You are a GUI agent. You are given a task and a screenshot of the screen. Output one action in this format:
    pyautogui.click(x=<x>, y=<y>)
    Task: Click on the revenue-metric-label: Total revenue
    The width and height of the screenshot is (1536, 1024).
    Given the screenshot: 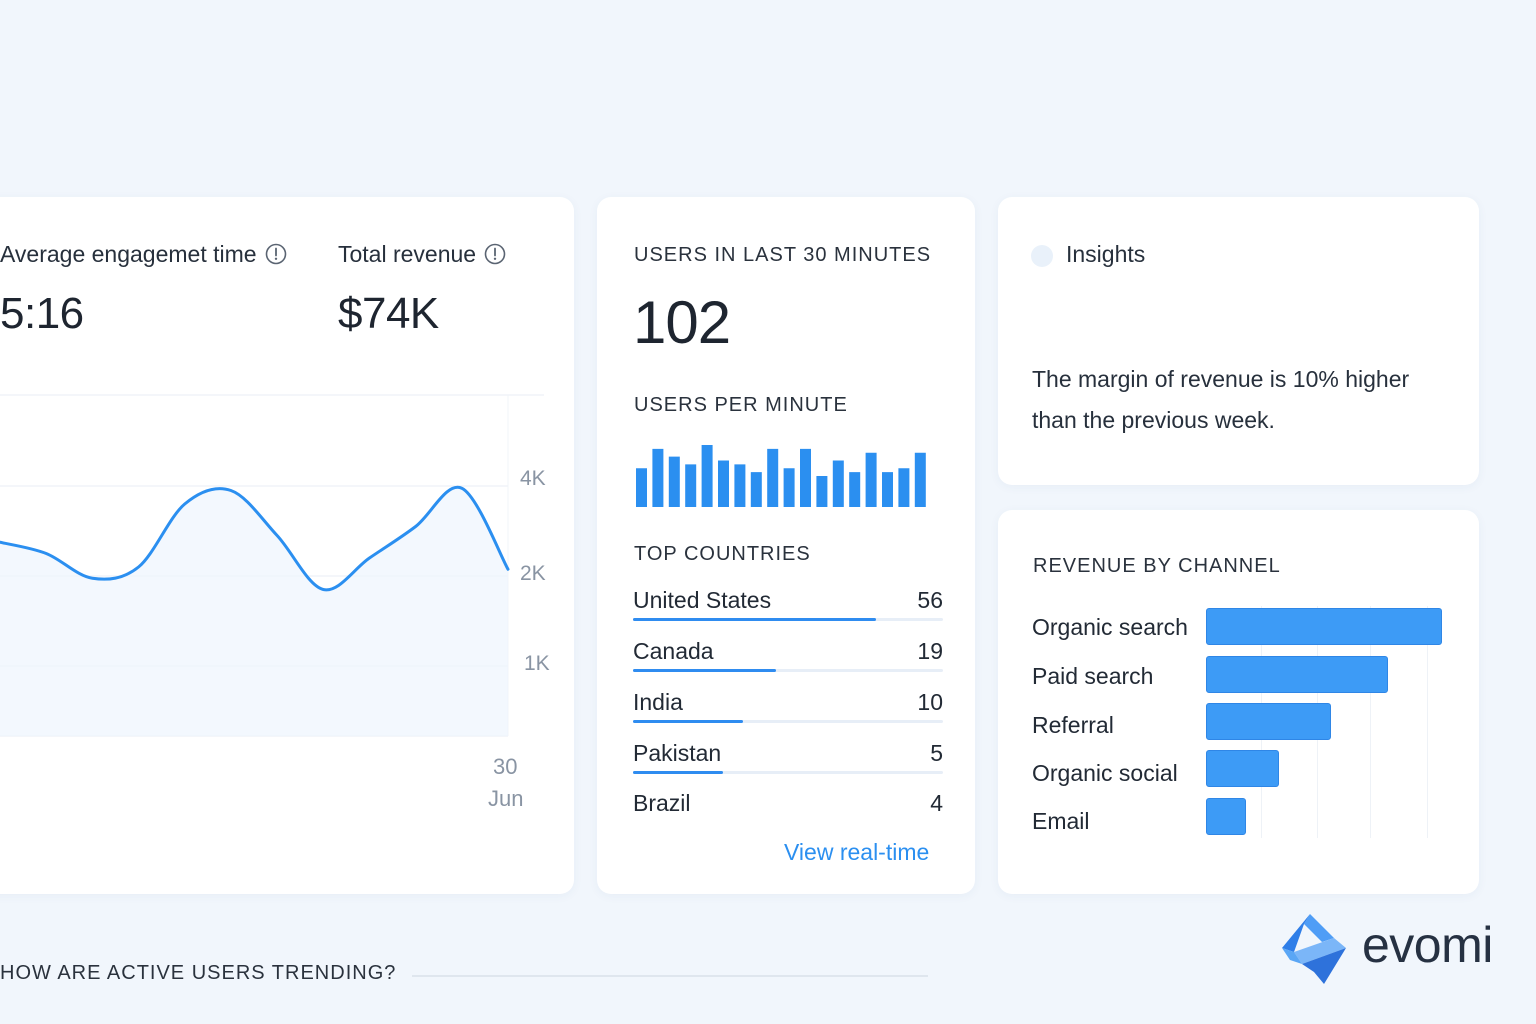 What is the action you would take?
    pyautogui.click(x=422, y=256)
    